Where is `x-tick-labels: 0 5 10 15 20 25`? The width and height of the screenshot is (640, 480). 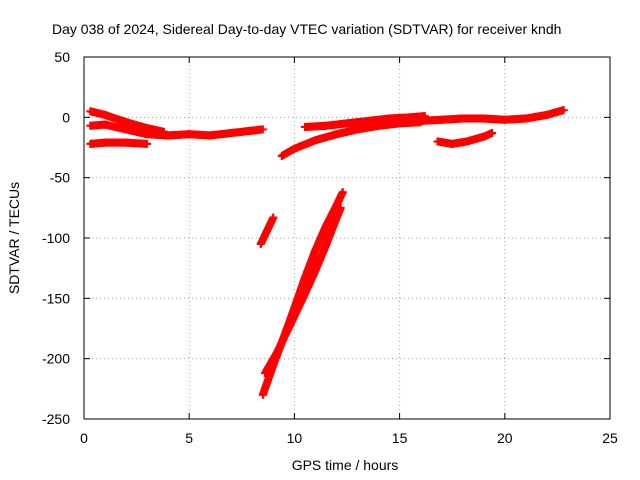
x-tick-labels: 0 5 10 15 20 25 is located at coordinates (349, 438).